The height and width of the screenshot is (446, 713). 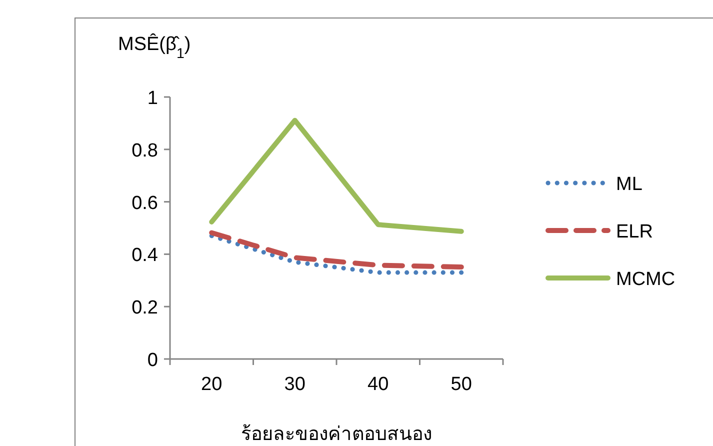 I want to click on xtick: 30, so click(x=295, y=384).